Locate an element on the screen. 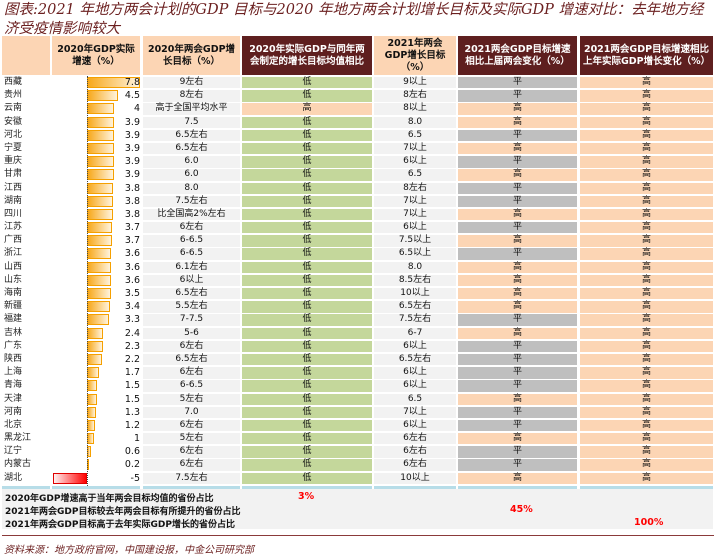  table-row: 河北 3.9 6.5左右低 6.5 平高 is located at coordinates (360, 135).